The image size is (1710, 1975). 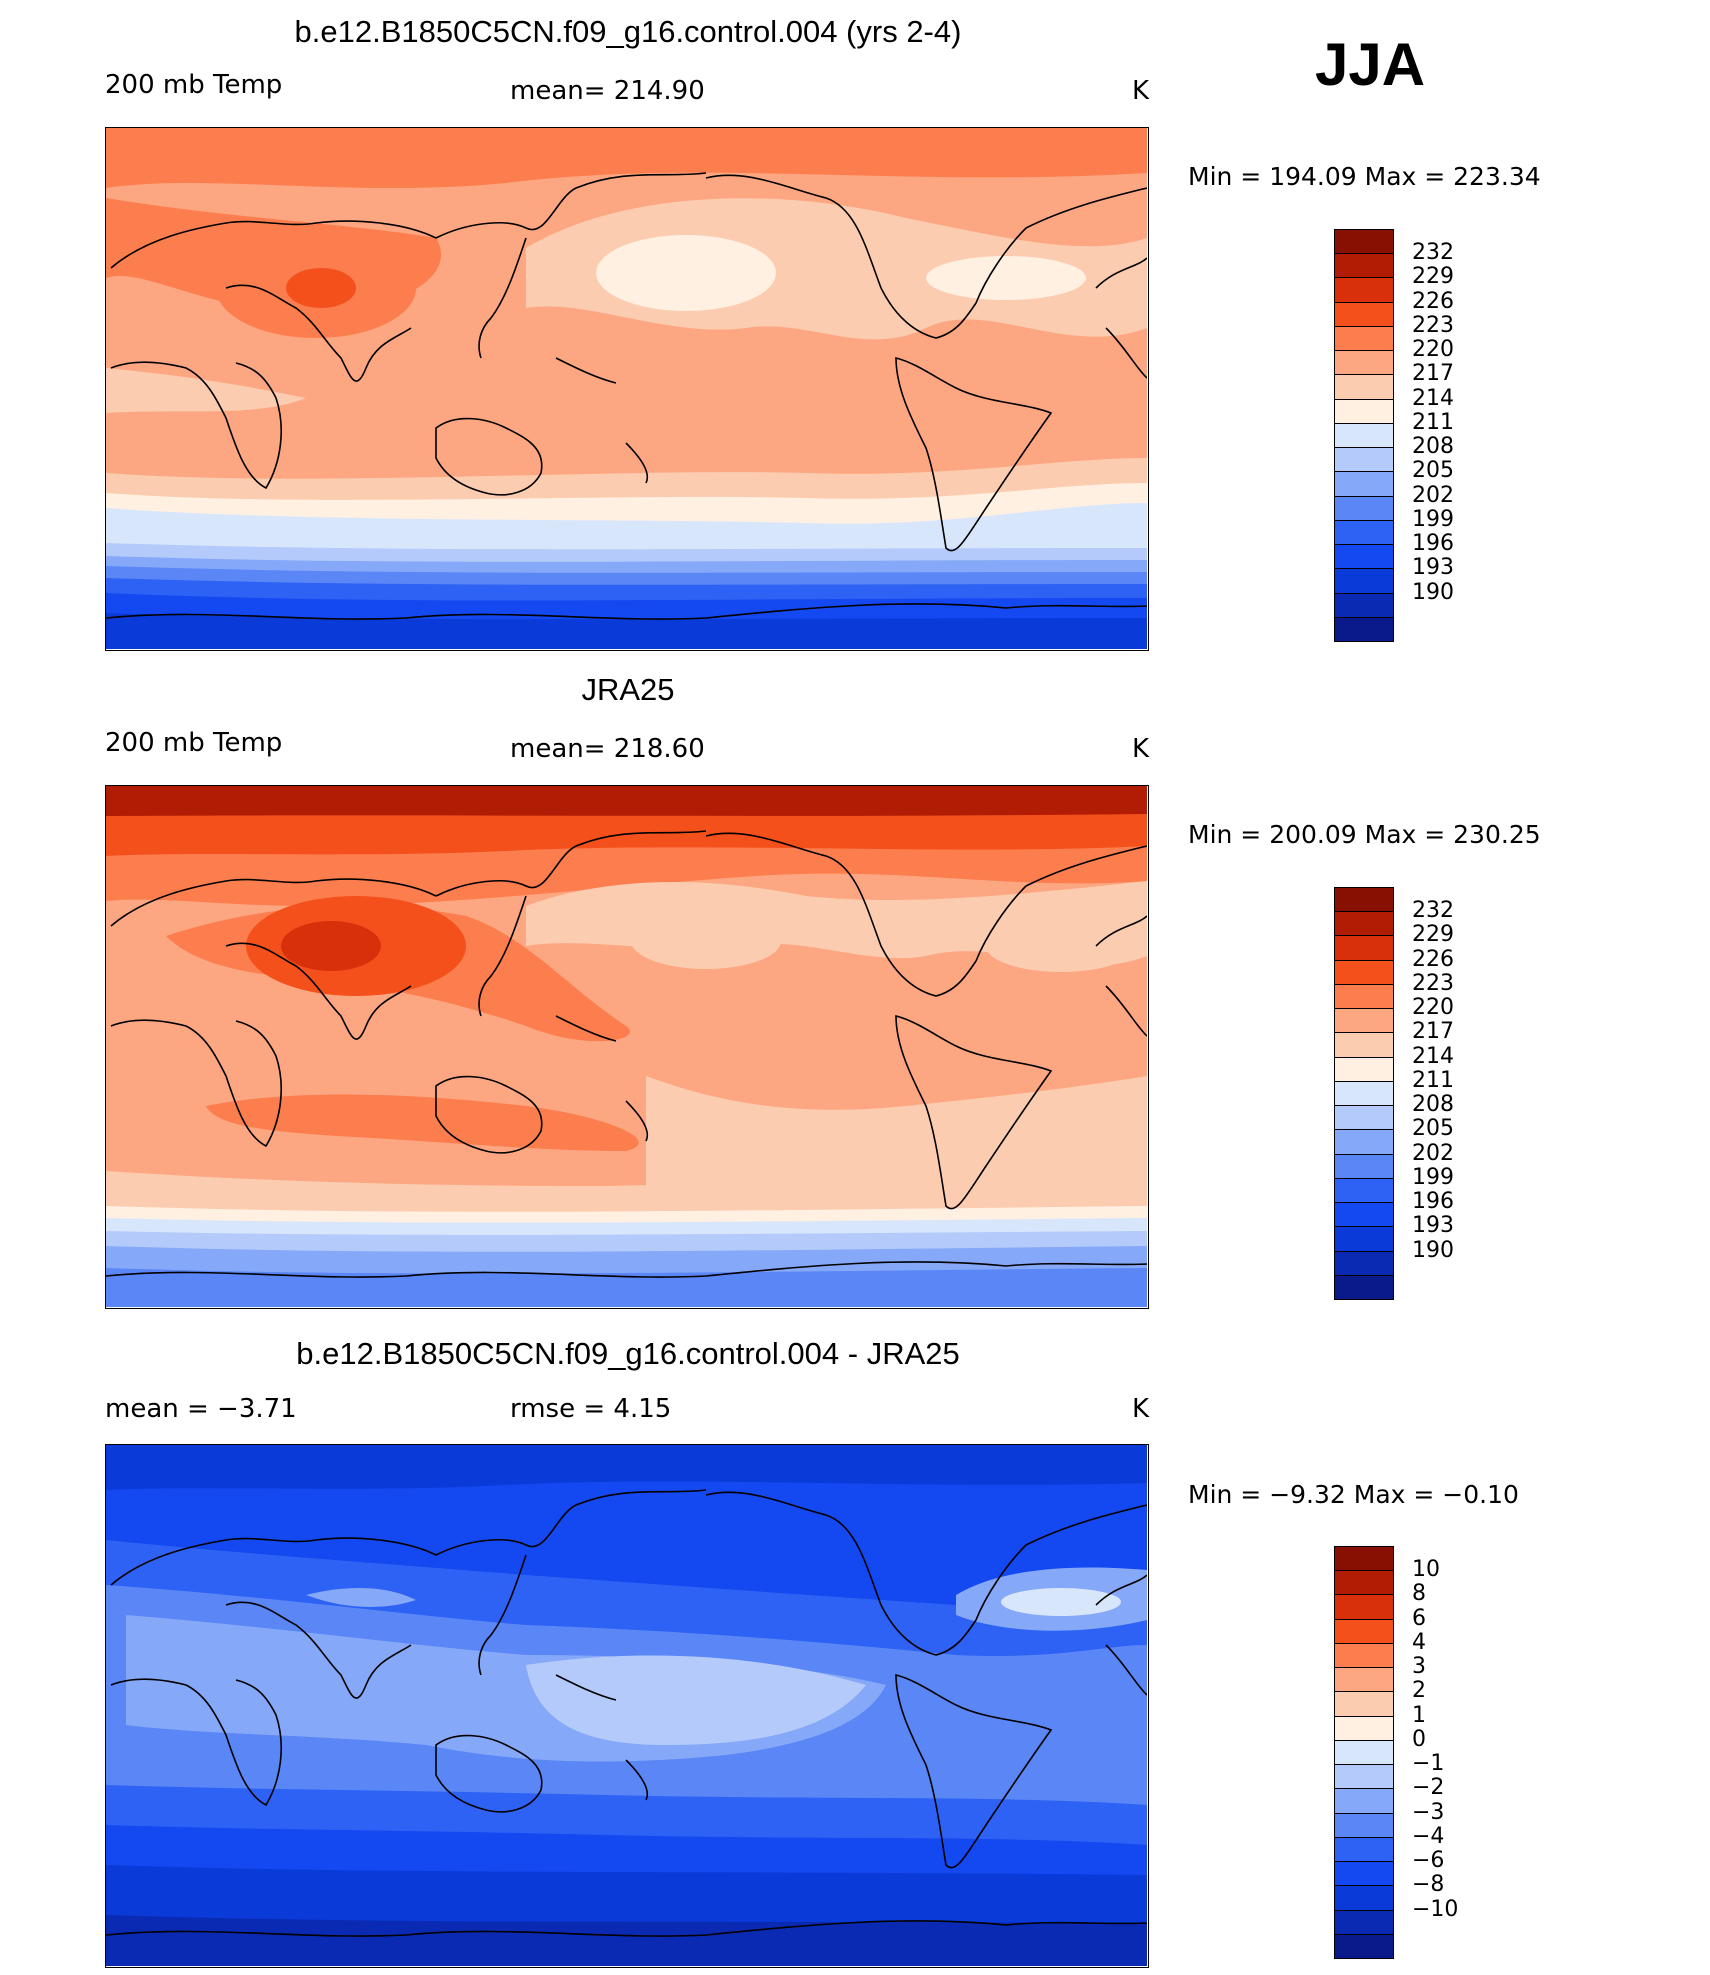 What do you see at coordinates (1428, 1788) in the screenshot?
I see `colorbar-tick-label: −2` at bounding box center [1428, 1788].